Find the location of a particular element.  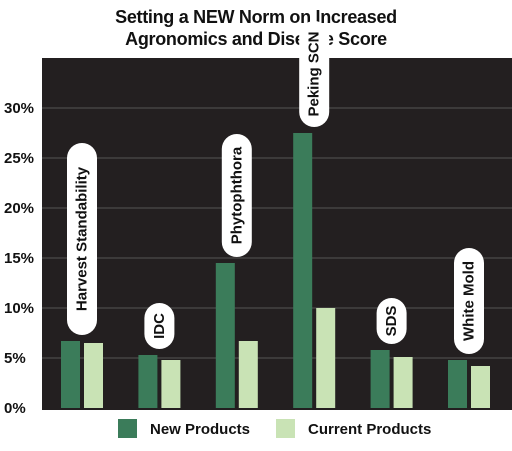

category-label-text: SDS is located at coordinates (391, 321).